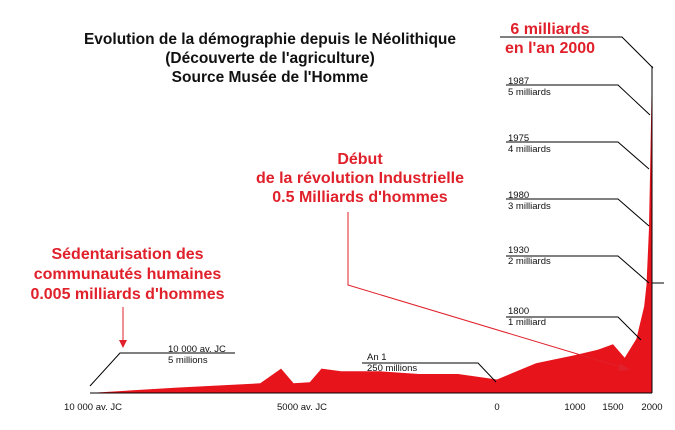 This screenshot has width=675, height=430. What do you see at coordinates (127, 294) in the screenshot?
I see `annotation-line: 0.005 milliards d'hommes` at bounding box center [127, 294].